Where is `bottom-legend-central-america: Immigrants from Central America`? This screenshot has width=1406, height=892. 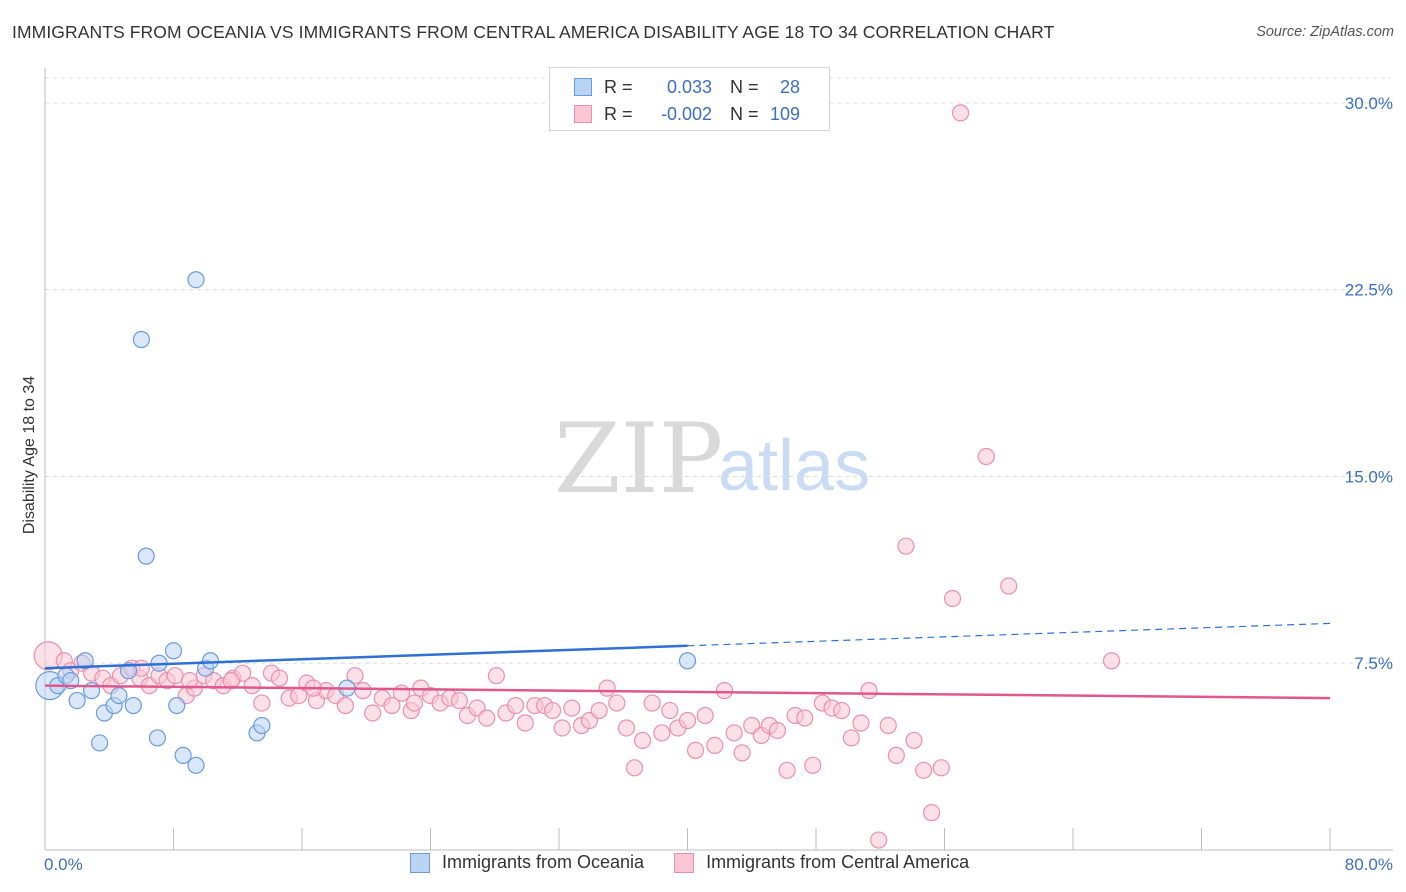 bottom-legend-central-america: Immigrants from Central America is located at coordinates (821, 862).